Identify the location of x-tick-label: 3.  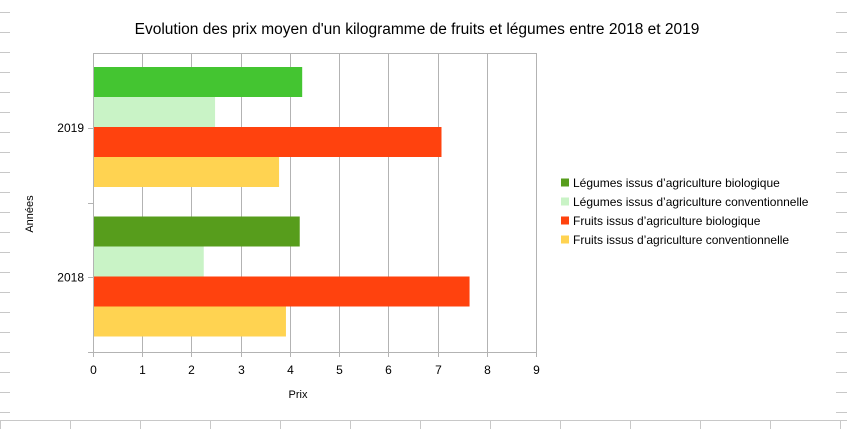
(241, 370).